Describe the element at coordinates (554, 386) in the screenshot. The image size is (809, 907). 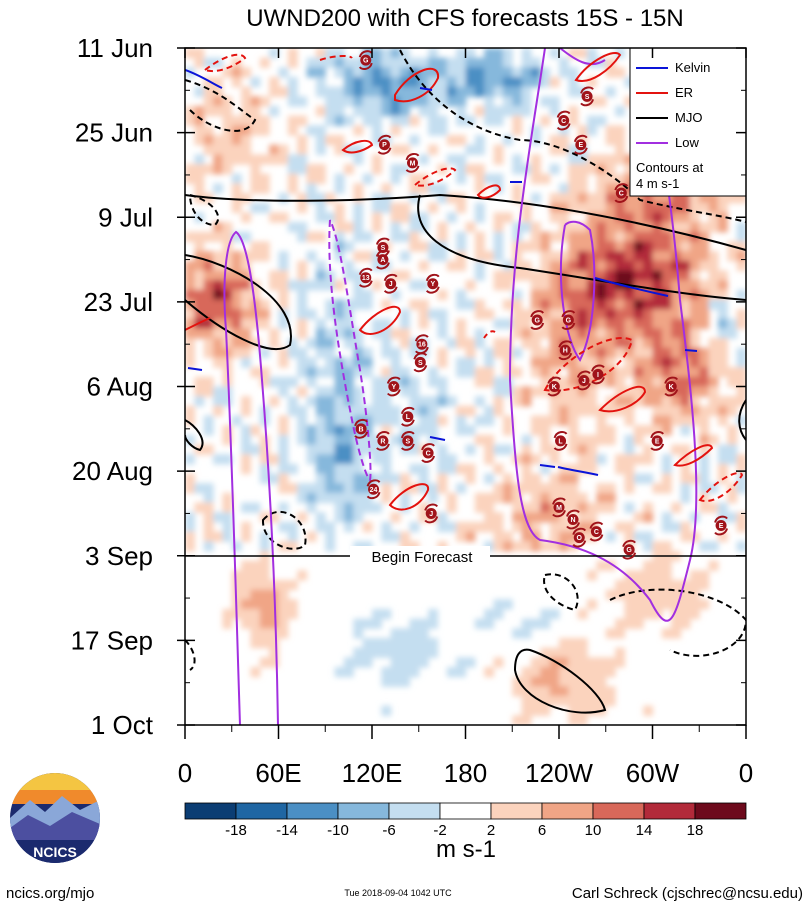
I see `storm-marker: K` at that location.